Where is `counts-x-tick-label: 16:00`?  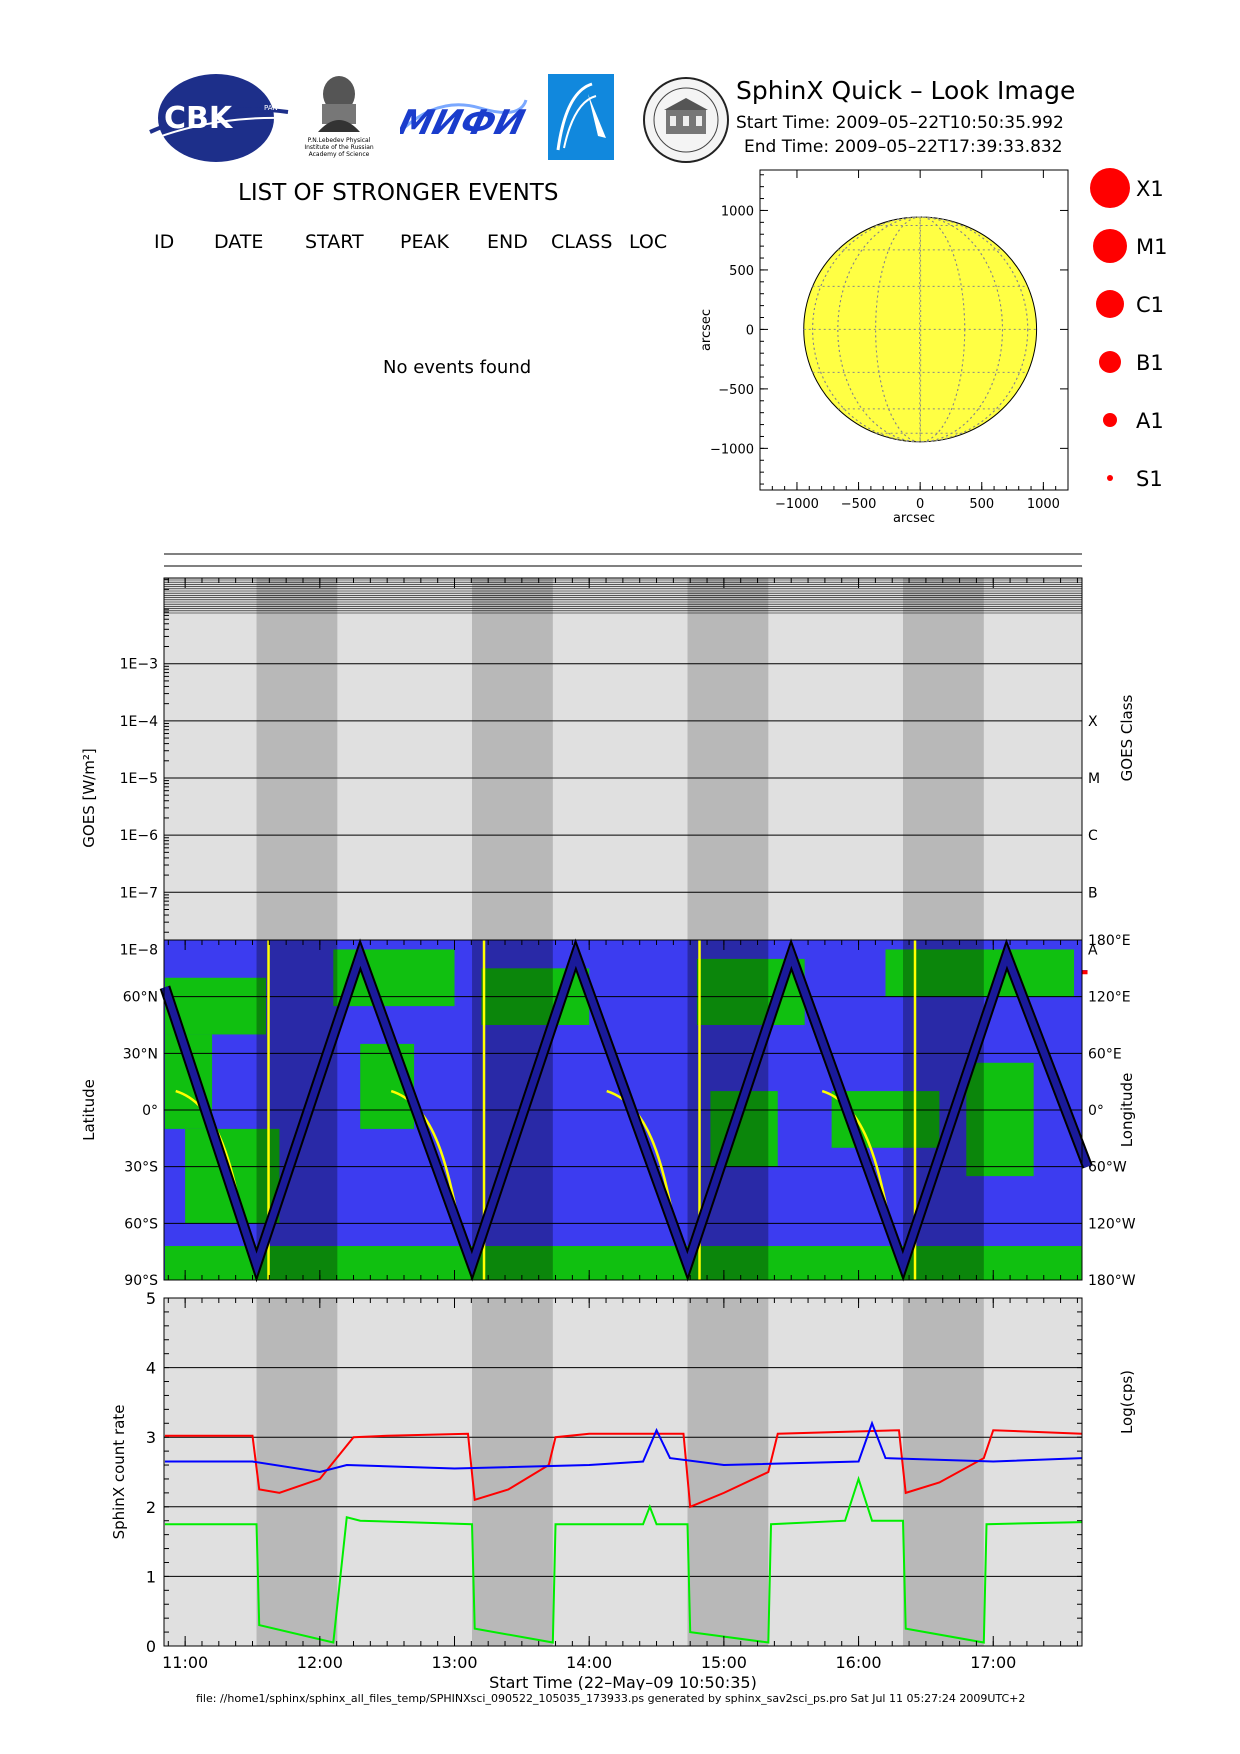 counts-x-tick-label: 16:00 is located at coordinates (859, 1662).